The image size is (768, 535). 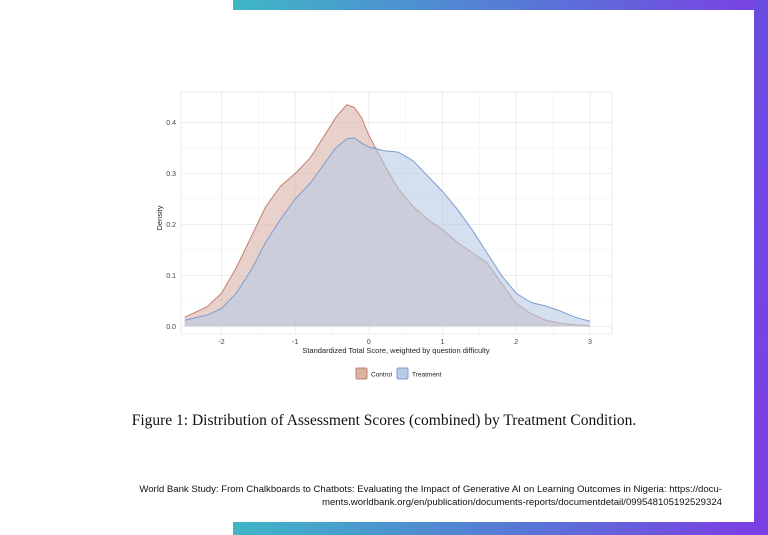 I want to click on top-accent-bar, so click(x=500, y=5).